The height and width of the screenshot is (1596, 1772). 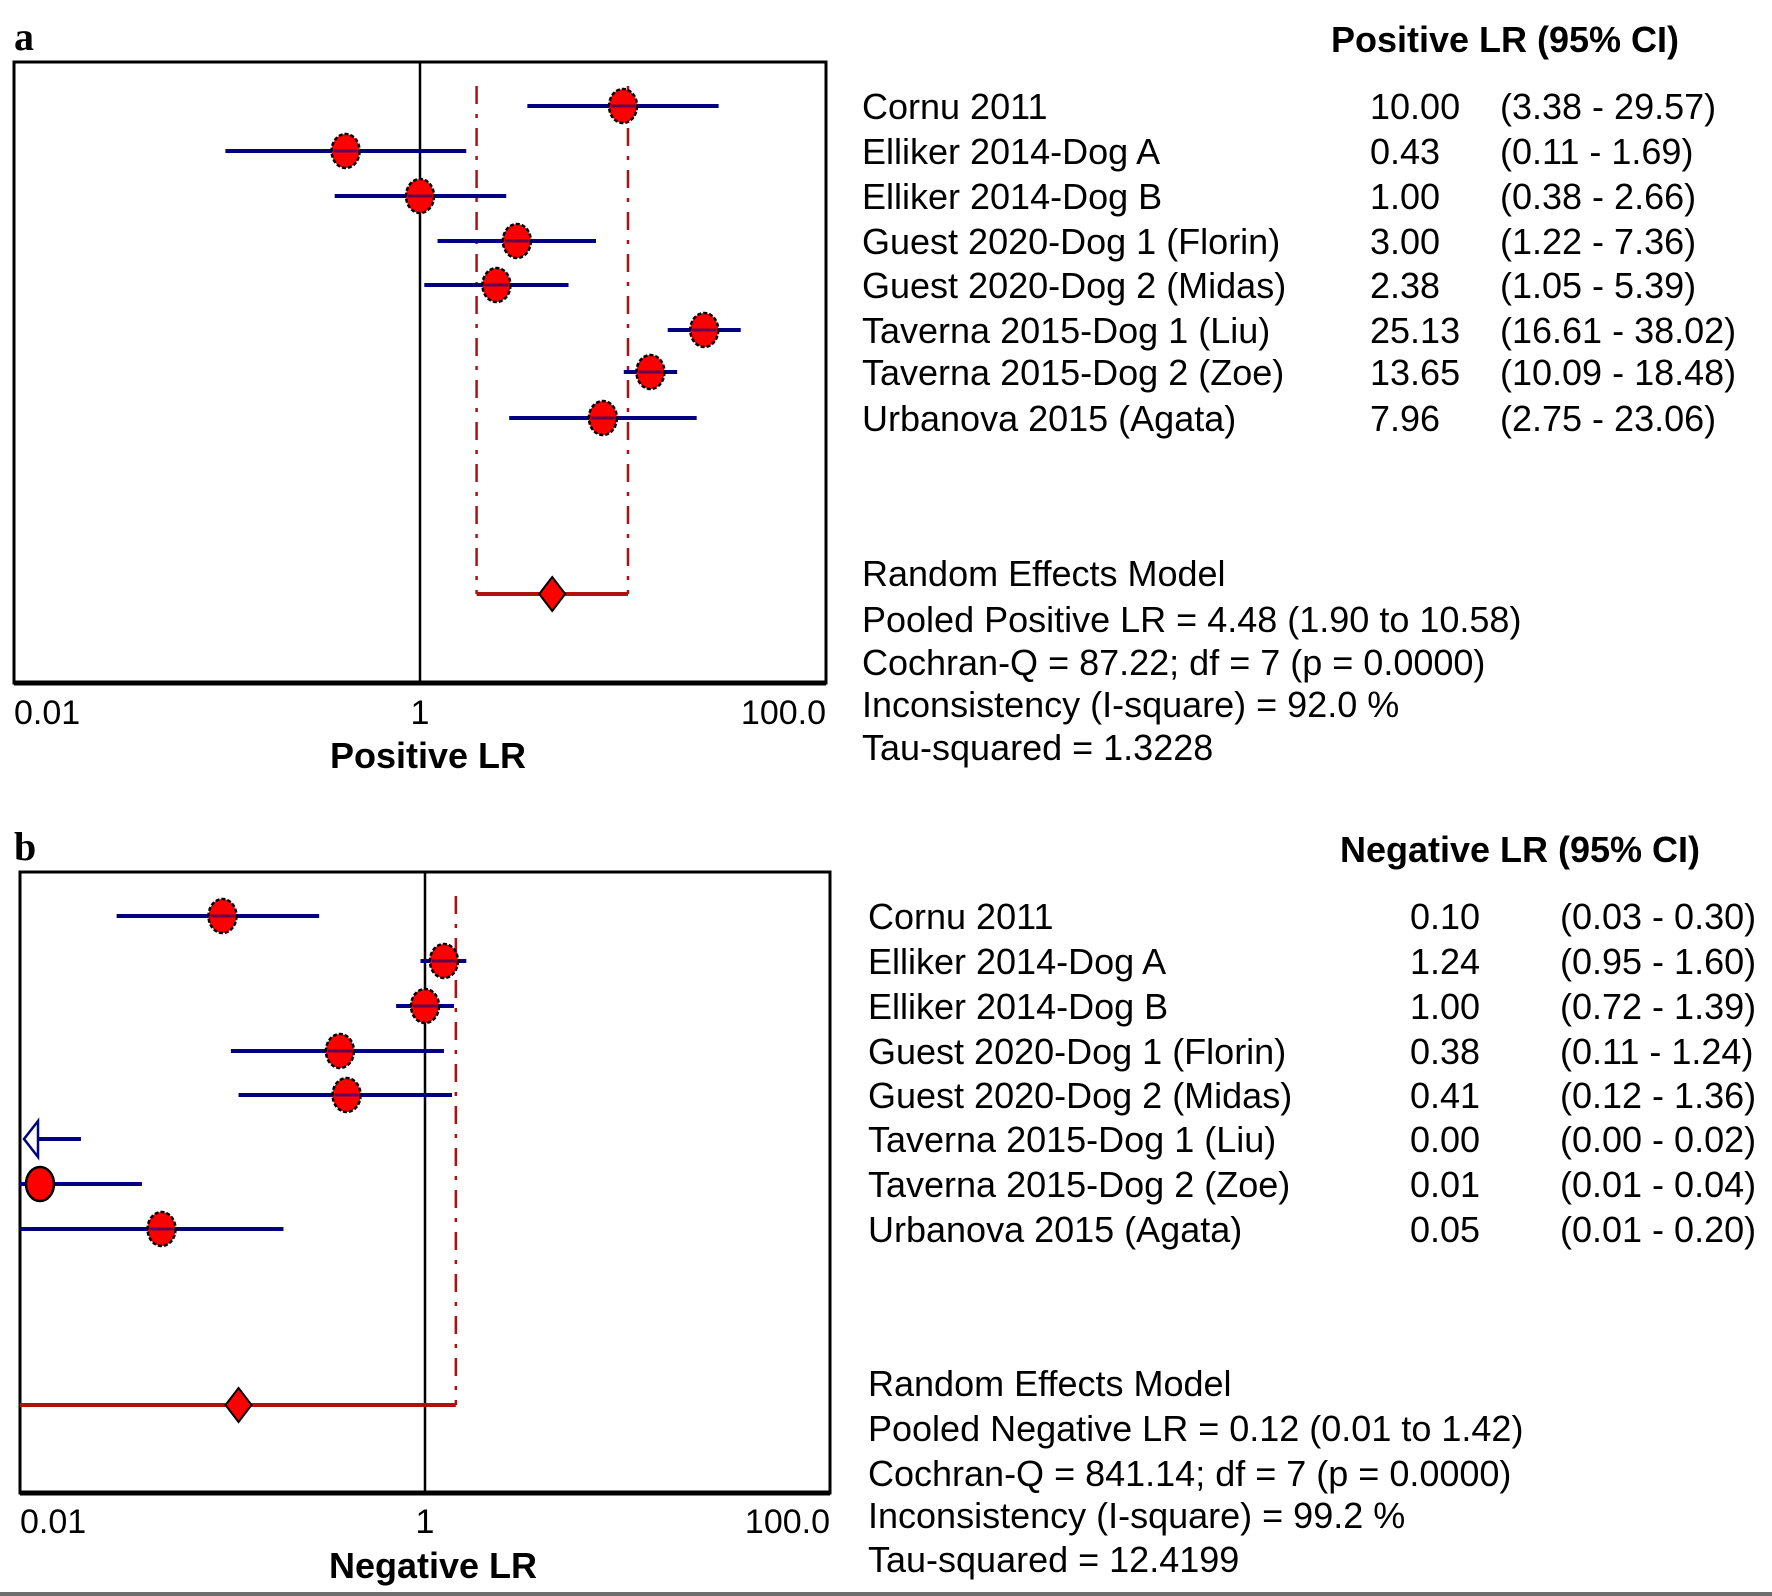 I want to click on column-title: Negative LR (95% CI), so click(x=1520, y=849).